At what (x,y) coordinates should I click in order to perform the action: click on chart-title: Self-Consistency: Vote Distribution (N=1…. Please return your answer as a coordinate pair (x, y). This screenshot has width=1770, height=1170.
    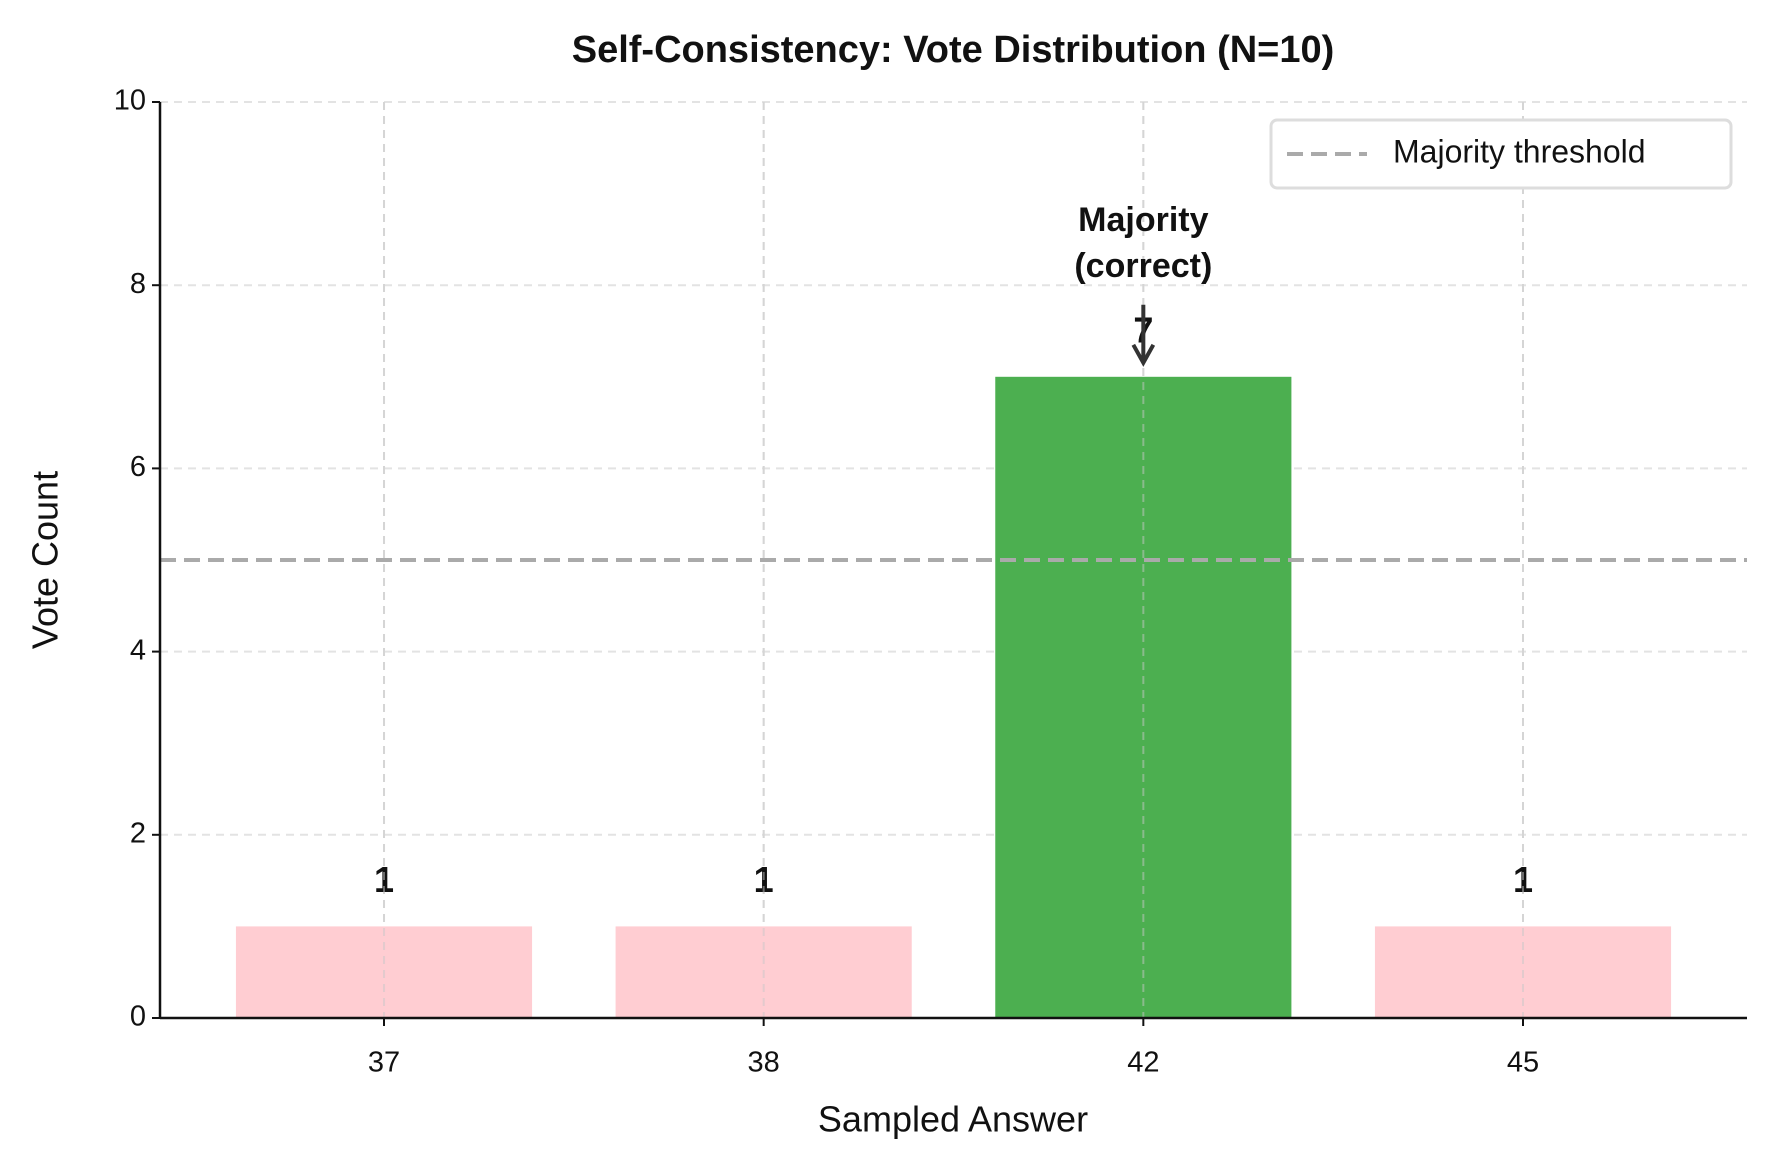
    Looking at the image, I should click on (953, 50).